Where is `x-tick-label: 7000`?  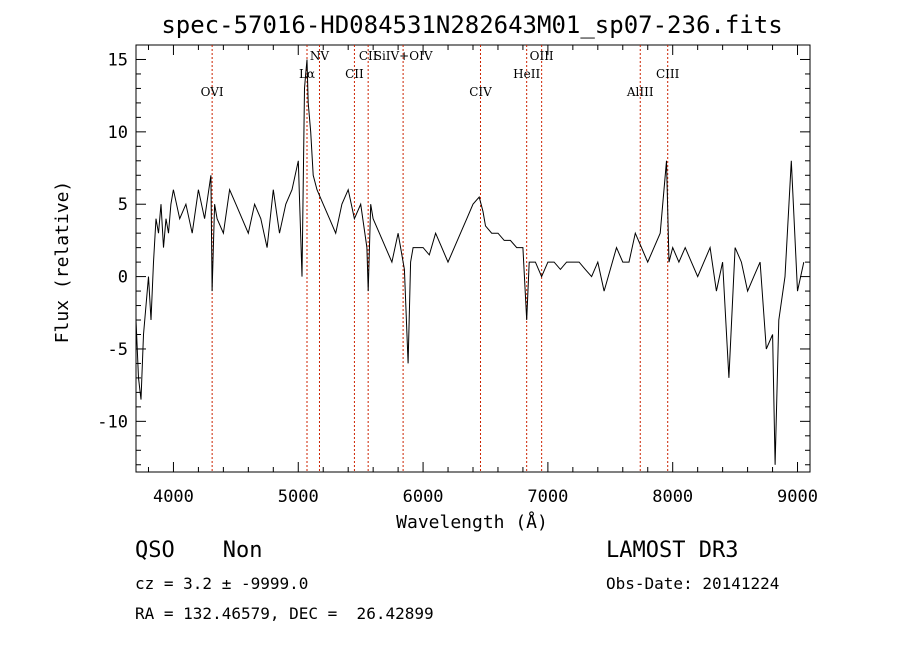
x-tick-label: 7000 is located at coordinates (547, 497).